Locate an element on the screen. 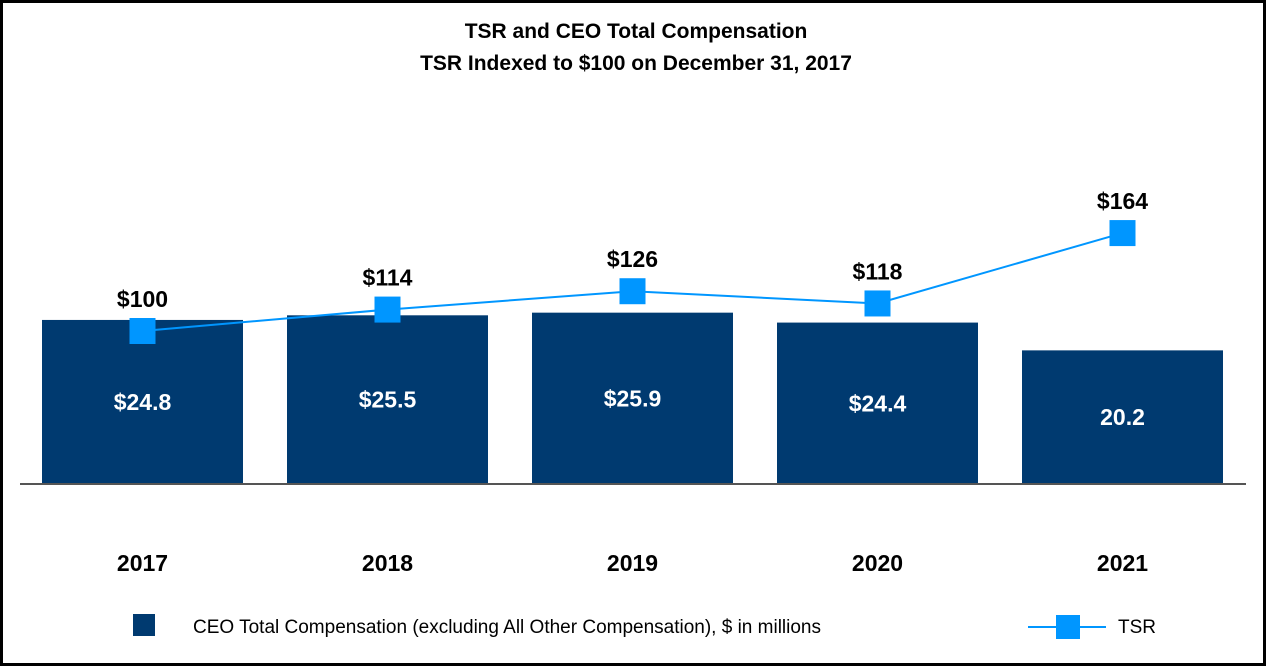  bar-2017 is located at coordinates (142, 401).